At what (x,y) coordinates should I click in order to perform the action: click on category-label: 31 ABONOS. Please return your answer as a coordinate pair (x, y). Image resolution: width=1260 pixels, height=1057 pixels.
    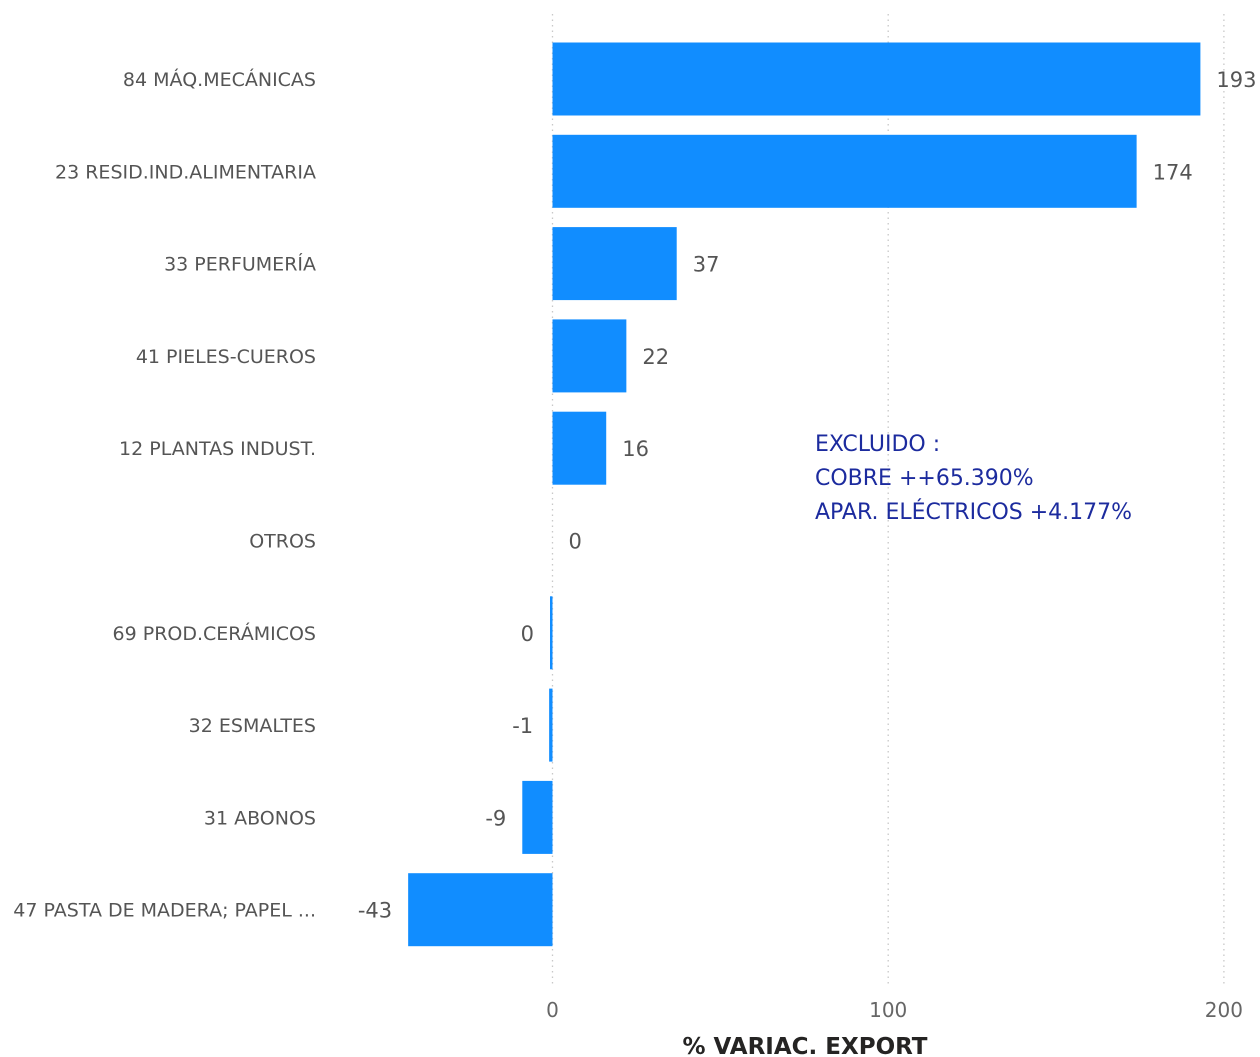
    Looking at the image, I should click on (260, 818).